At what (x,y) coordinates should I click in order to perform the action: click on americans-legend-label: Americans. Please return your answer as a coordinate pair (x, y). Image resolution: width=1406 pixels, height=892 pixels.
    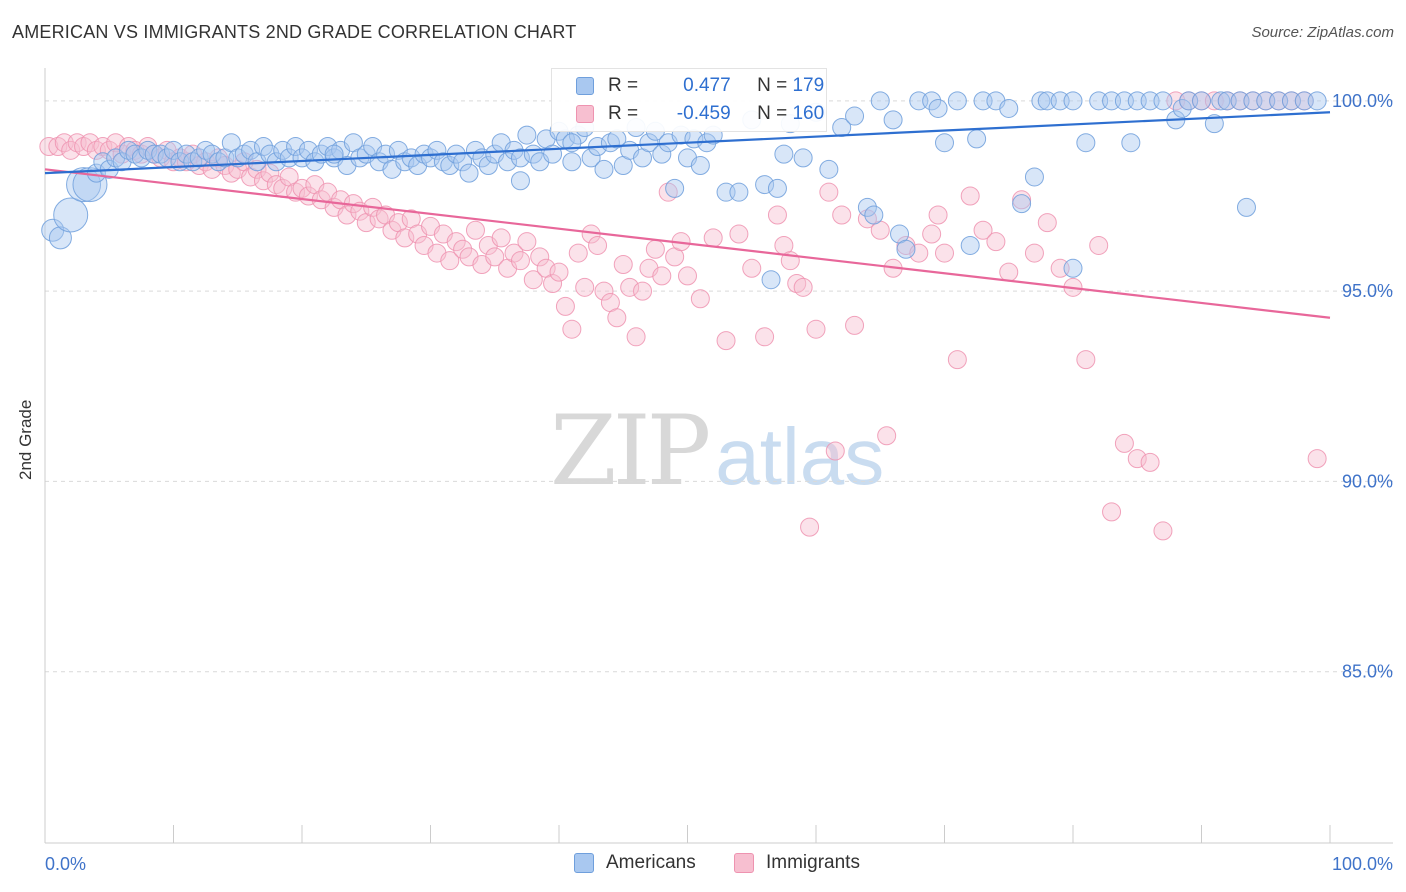
    Looking at the image, I should click on (651, 862).